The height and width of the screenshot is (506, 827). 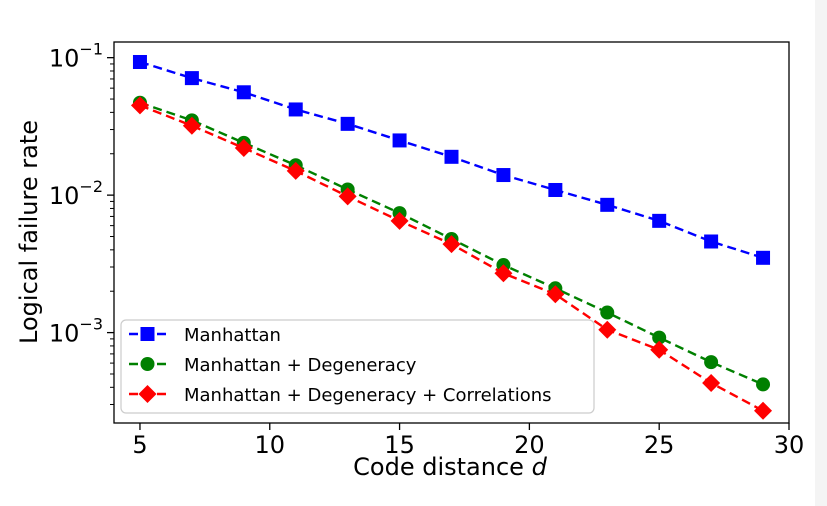 I want to click on legend-box, so click(x=357, y=366).